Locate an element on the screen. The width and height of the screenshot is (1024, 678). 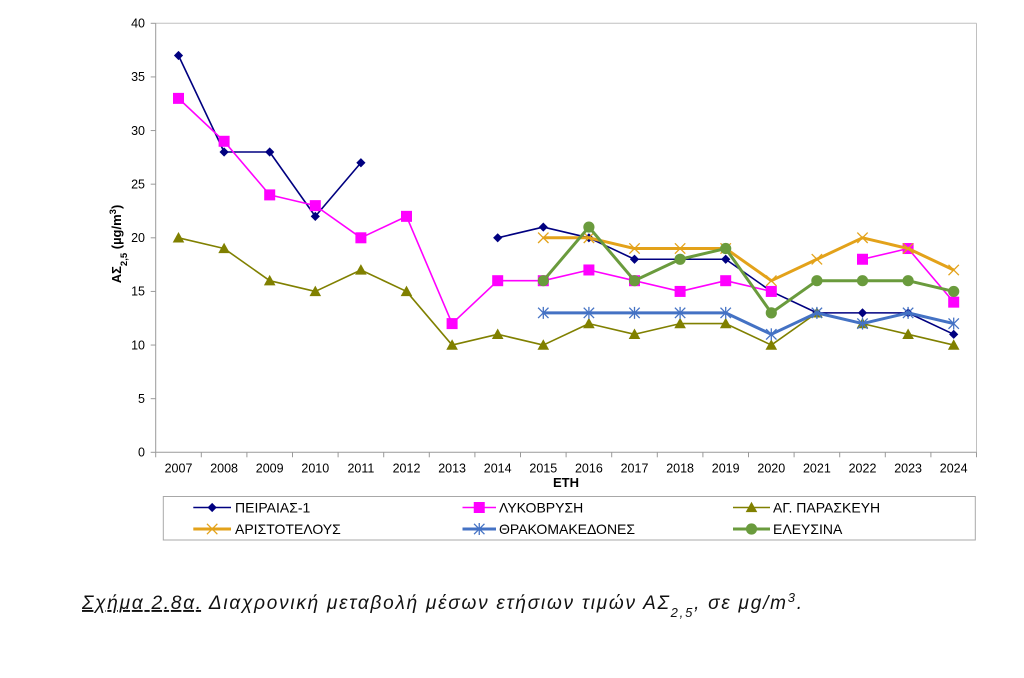
legend-swatch-αγ-παρασκευη is located at coordinates (751, 507).